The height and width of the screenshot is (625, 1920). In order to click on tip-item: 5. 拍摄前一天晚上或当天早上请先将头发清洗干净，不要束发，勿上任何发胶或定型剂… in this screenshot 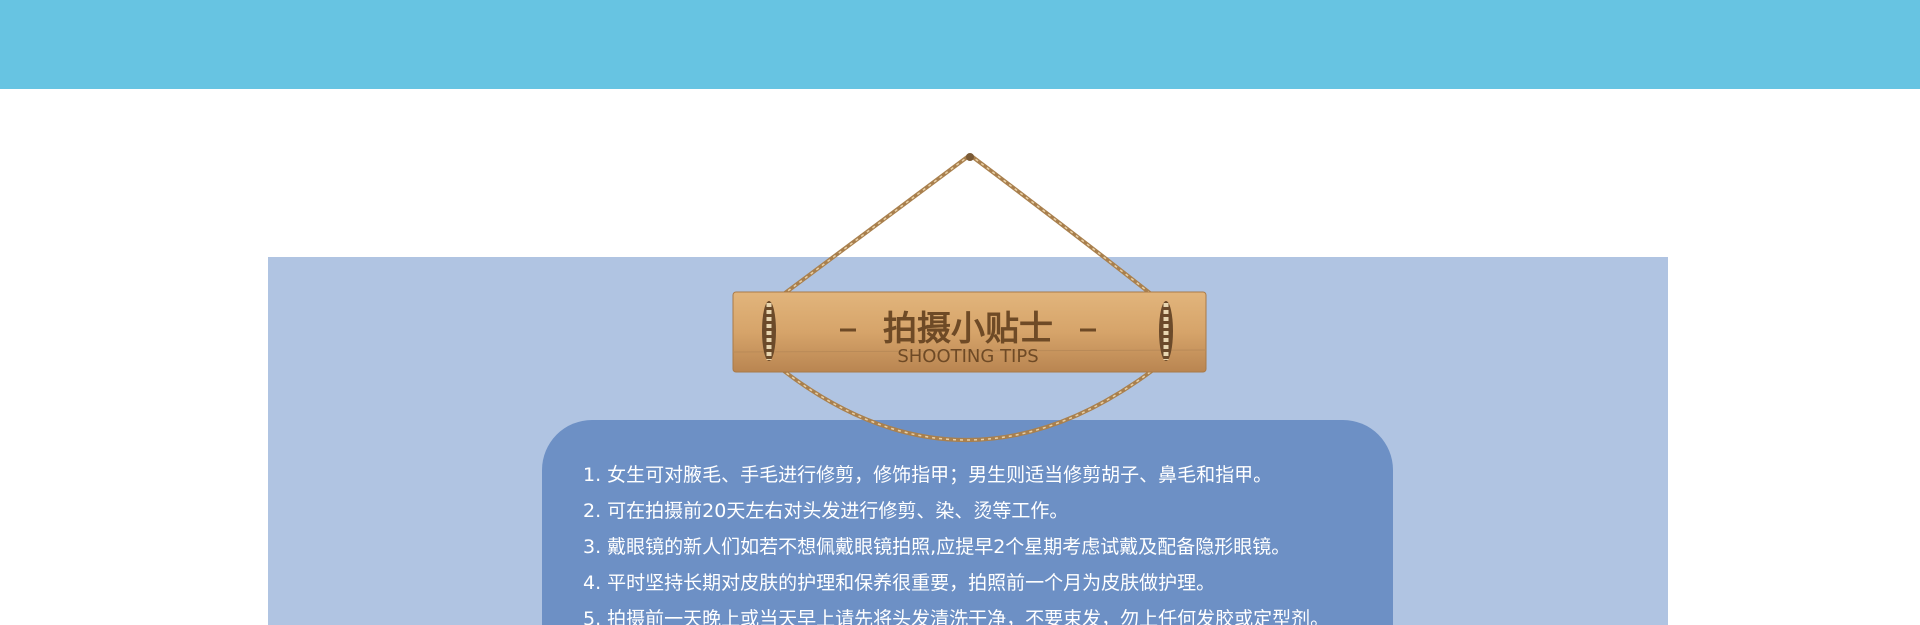, I will do `click(956, 616)`.